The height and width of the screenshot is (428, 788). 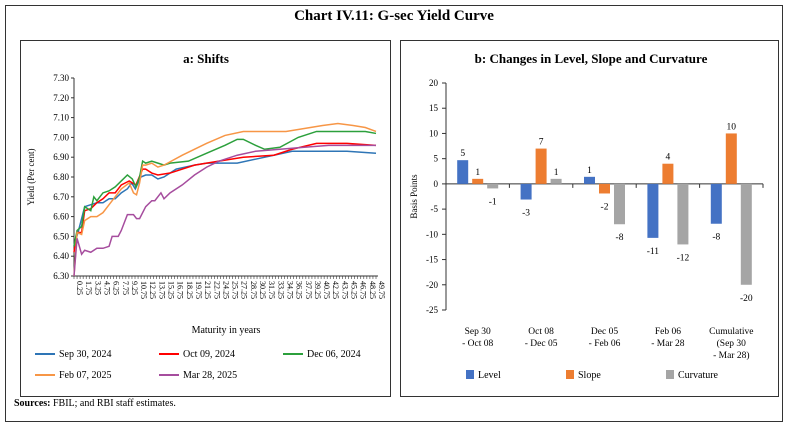 What do you see at coordinates (134, 288) in the screenshot?
I see `x-tick-label: 9.25` at bounding box center [134, 288].